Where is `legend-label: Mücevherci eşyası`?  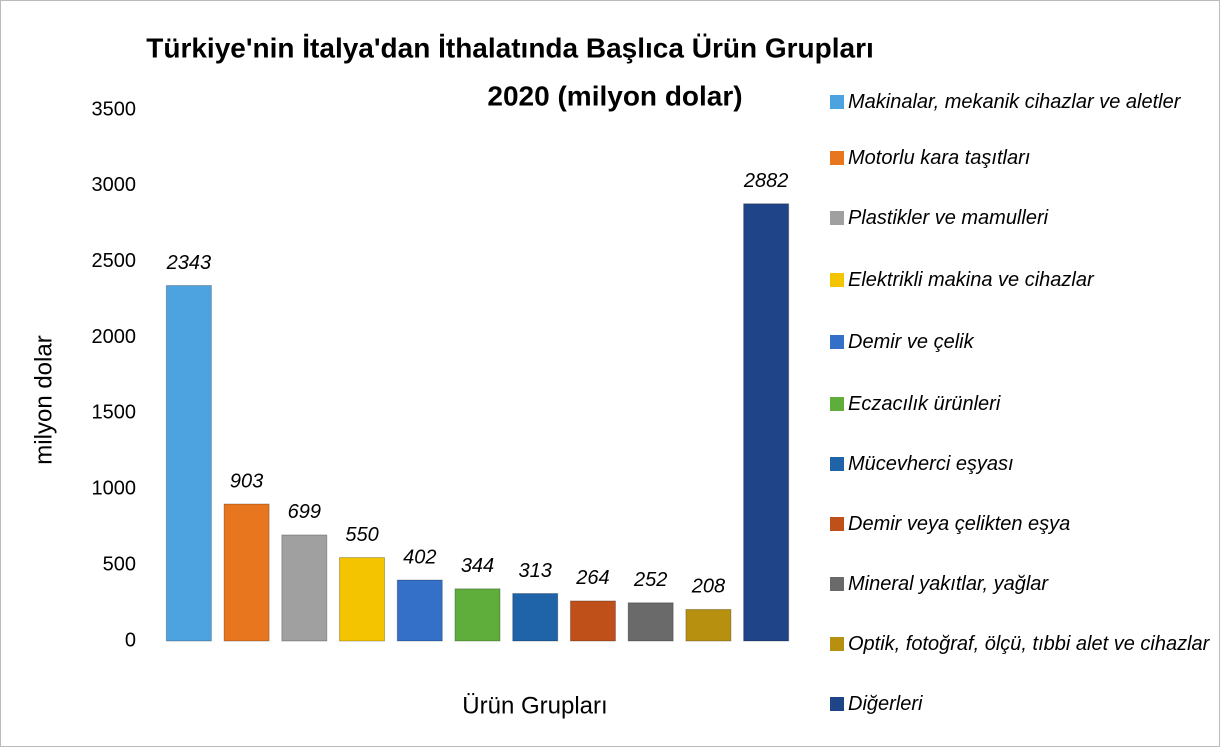
legend-label: Mücevherci eşyası is located at coordinates (931, 464).